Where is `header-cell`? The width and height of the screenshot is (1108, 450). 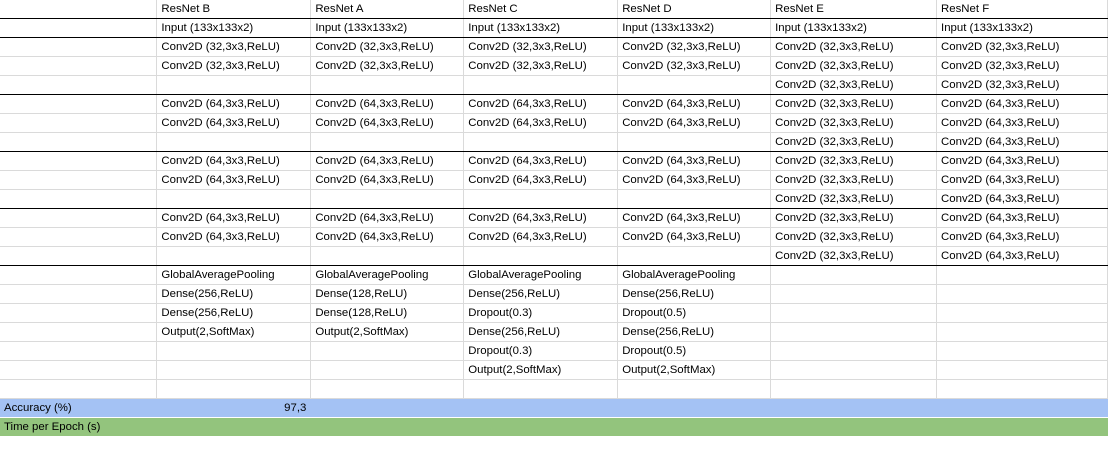
header-cell is located at coordinates (79, 9).